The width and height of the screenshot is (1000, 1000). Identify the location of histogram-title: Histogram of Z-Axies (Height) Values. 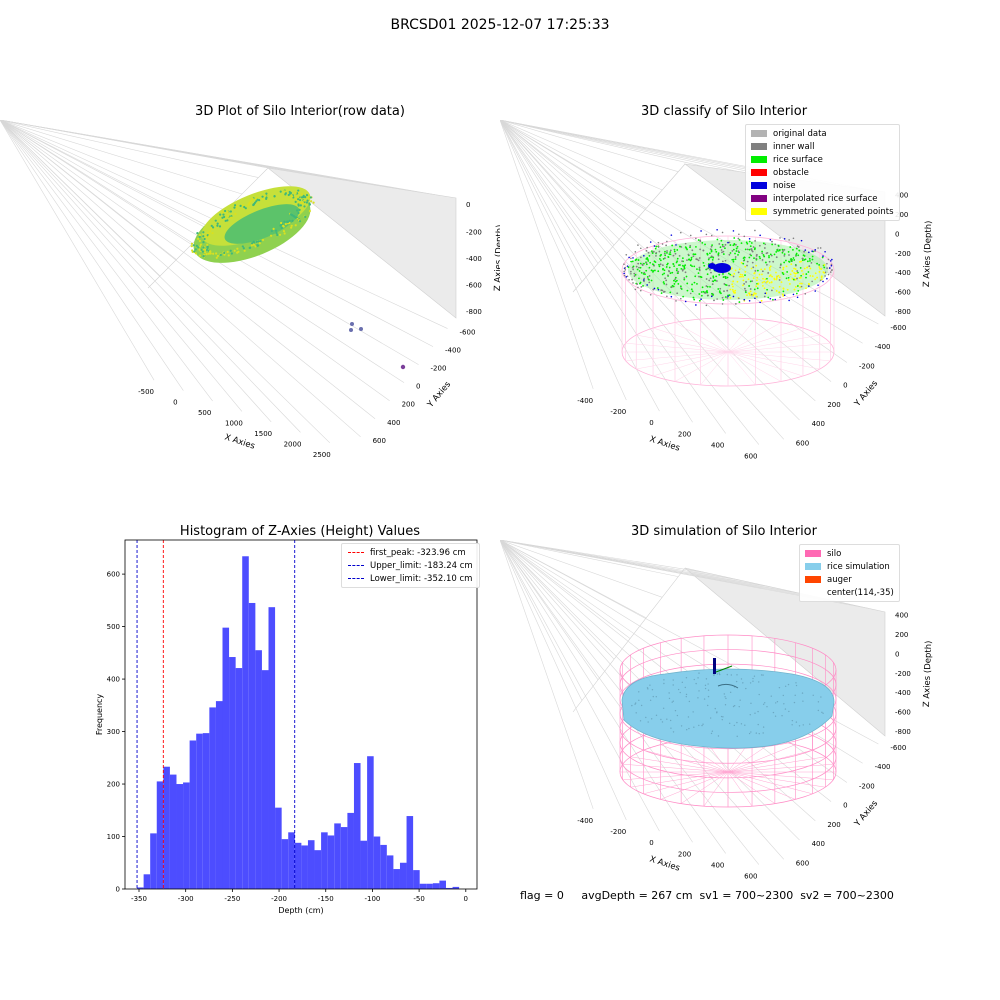
(300, 531).